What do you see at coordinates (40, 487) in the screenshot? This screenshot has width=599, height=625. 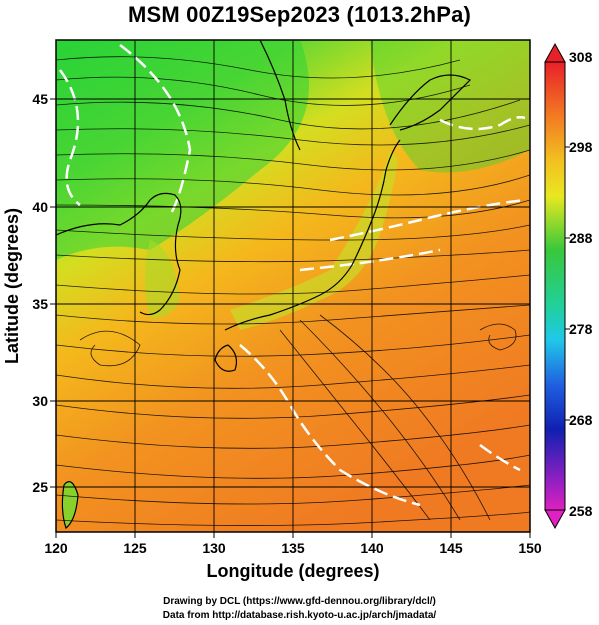 I see `y-tick-label: 25` at bounding box center [40, 487].